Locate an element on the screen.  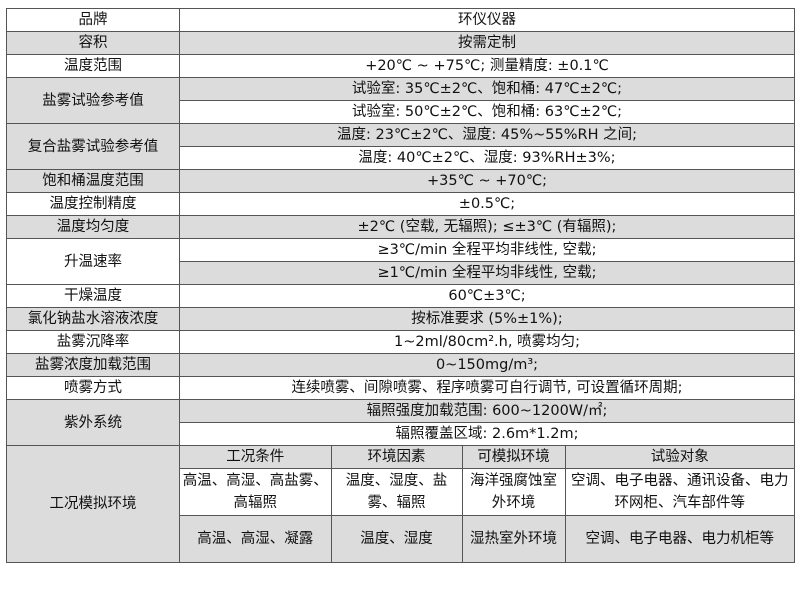
spec-value: 温度: 23℃±2℃、湿度: 45%~55%RH 之间; is located at coordinates (487, 135).